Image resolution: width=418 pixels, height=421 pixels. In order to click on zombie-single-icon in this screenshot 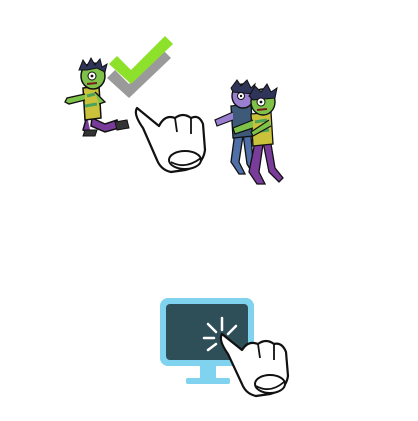, I will do `click(97, 96)`.